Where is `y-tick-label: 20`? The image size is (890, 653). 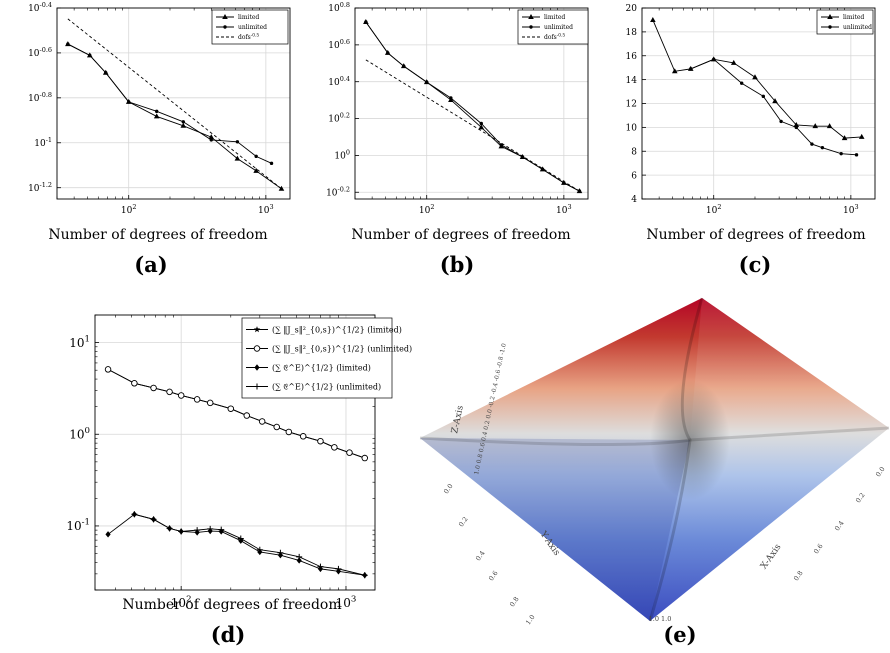
y-tick-label: 20 is located at coordinates (632, 9).